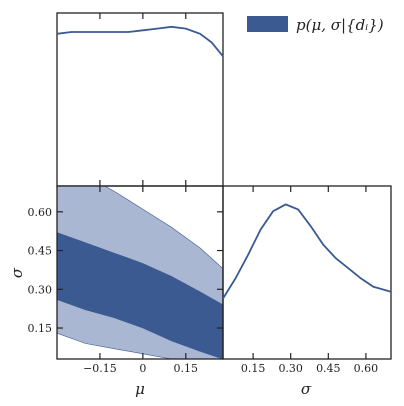 The image size is (404, 406). I want to click on sigma-tick-label: 0.60, so click(40, 212).